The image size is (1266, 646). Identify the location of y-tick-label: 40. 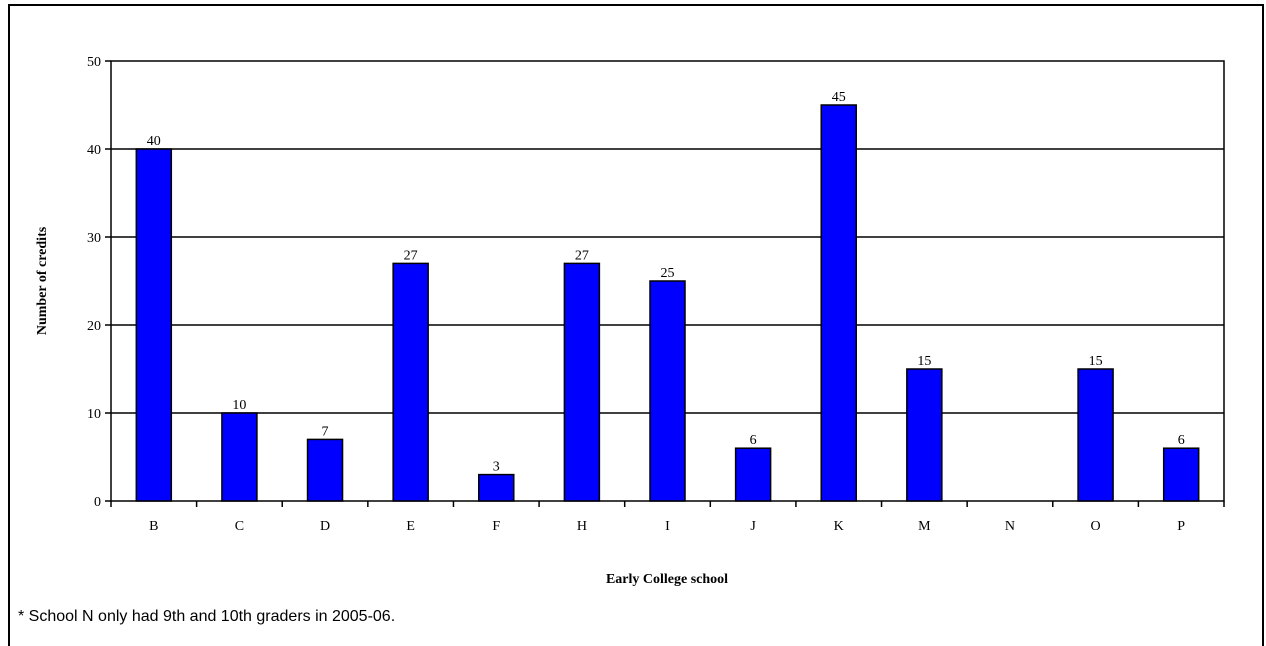
(94, 150).